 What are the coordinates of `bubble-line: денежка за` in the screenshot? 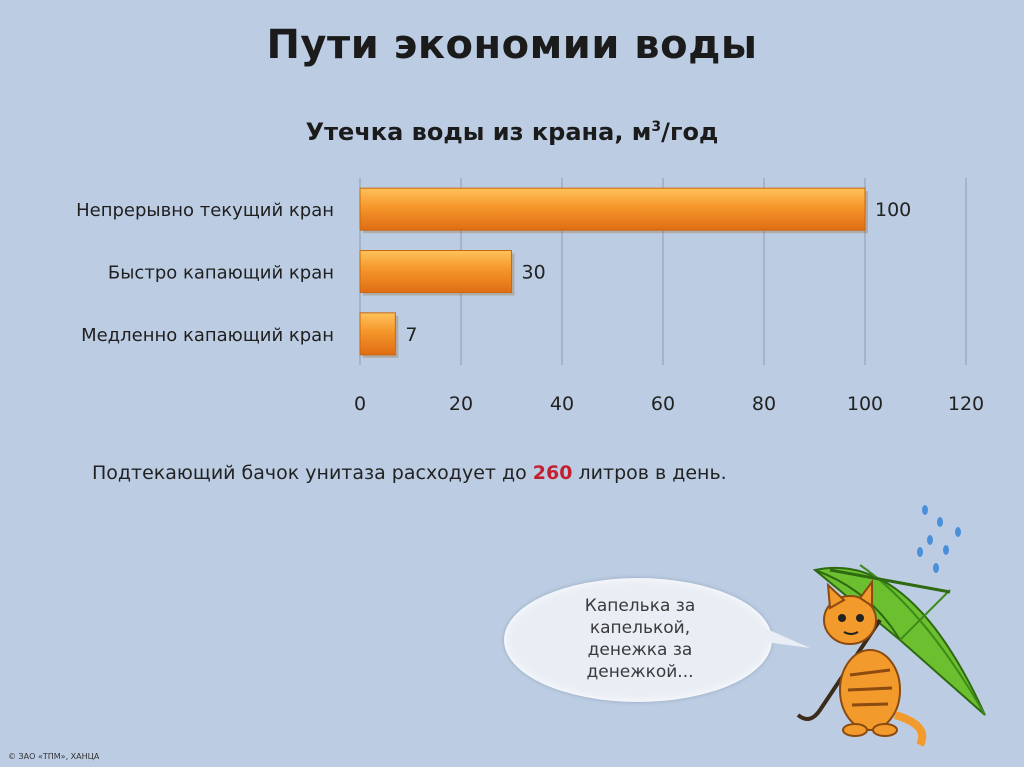 It's located at (640, 650).